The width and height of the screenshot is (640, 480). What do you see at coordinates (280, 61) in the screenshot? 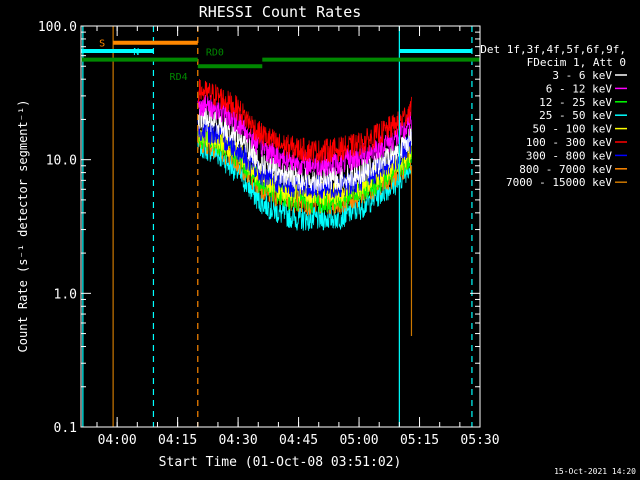
I see `attenuator-bars: S N RD0 RD4` at bounding box center [280, 61].